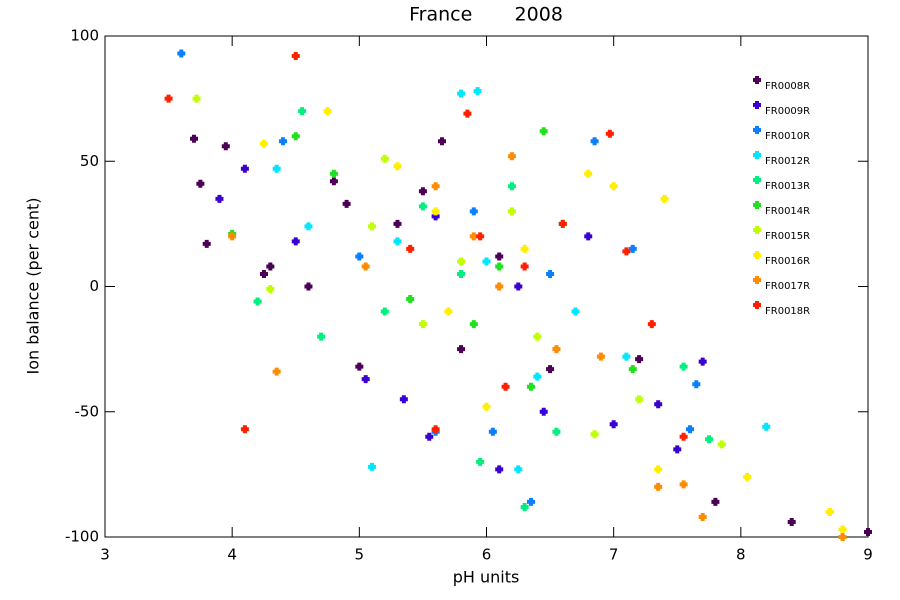 The width and height of the screenshot is (900, 600). I want to click on legend-label: FR0010R, so click(787, 136).